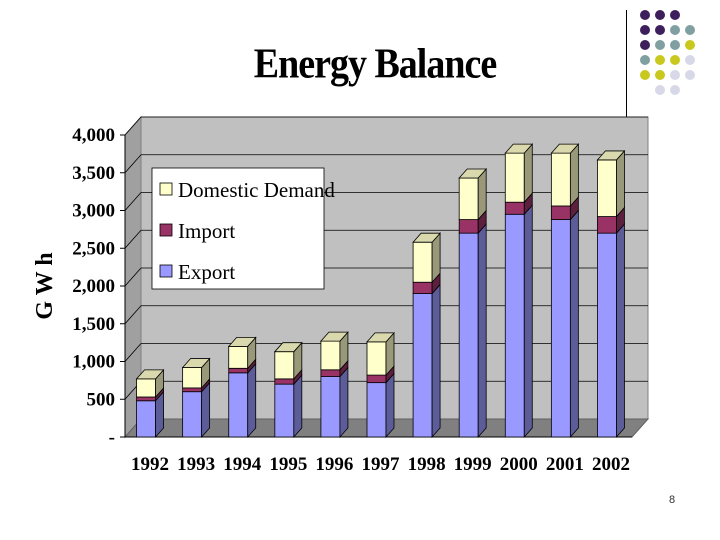 This screenshot has height=540, width=720. I want to click on bar-export-1992, so click(146, 419).